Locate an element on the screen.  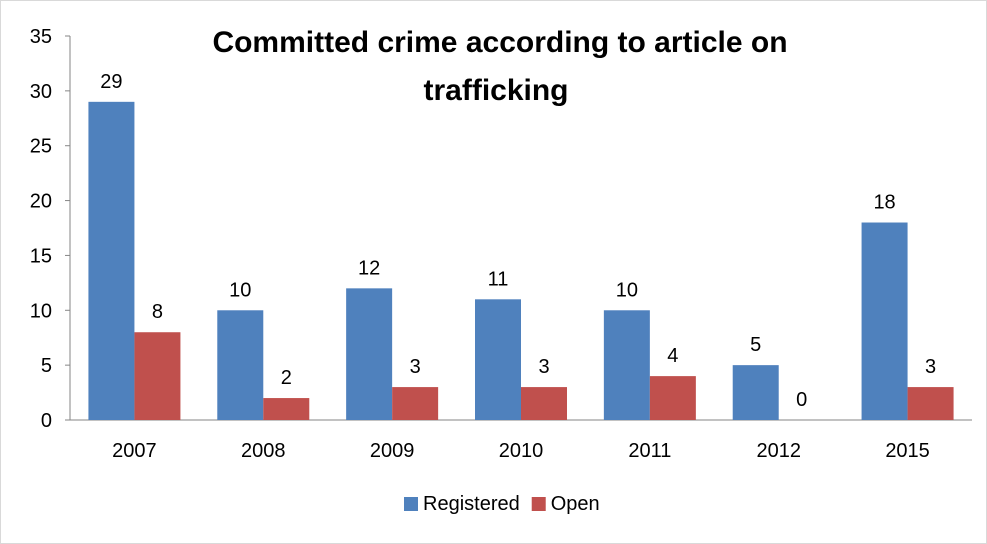
y-tick-label: 10 is located at coordinates (41, 311).